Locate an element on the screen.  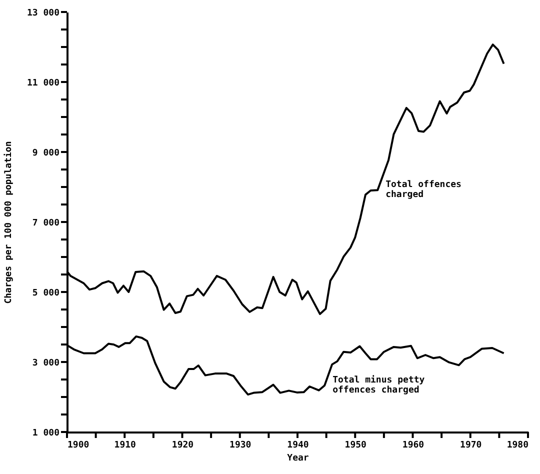
x-tick-label: 1940 is located at coordinates (298, 445).